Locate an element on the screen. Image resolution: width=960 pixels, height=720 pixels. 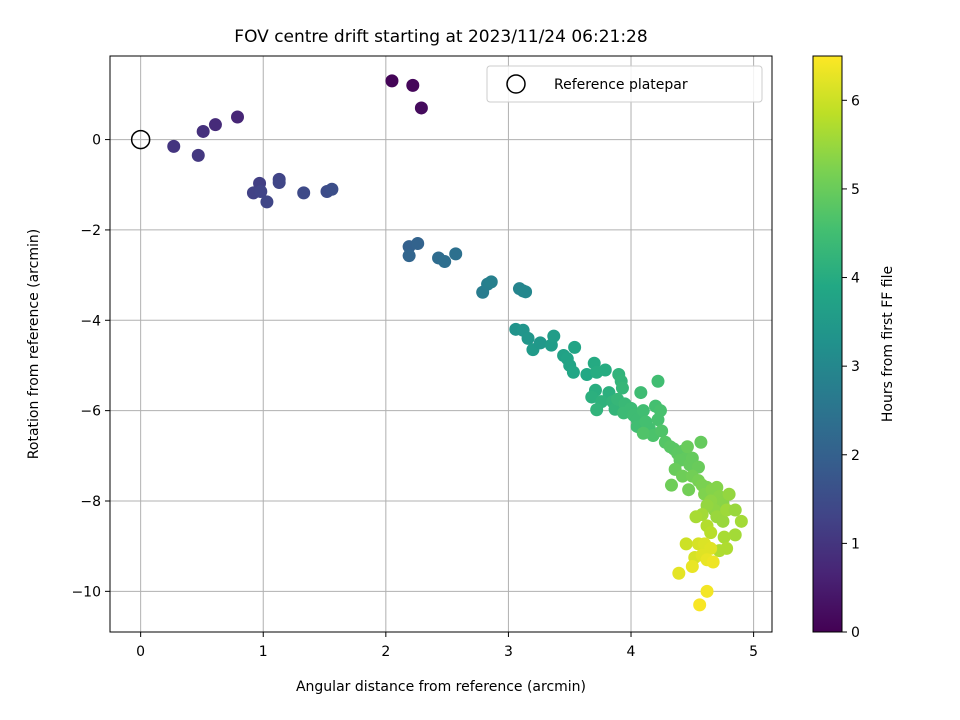
x-tick-label: 4 is located at coordinates (631, 652).